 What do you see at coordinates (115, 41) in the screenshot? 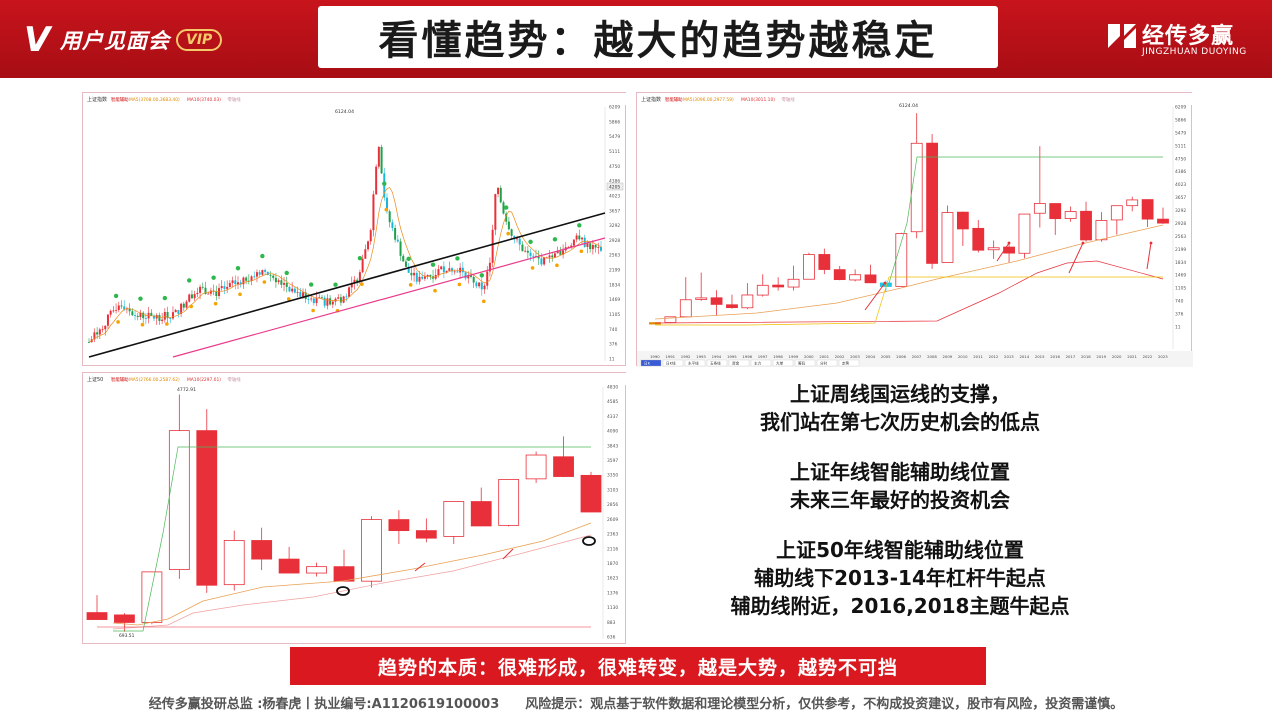
I see `logo-text: 用户见面会` at bounding box center [115, 41].